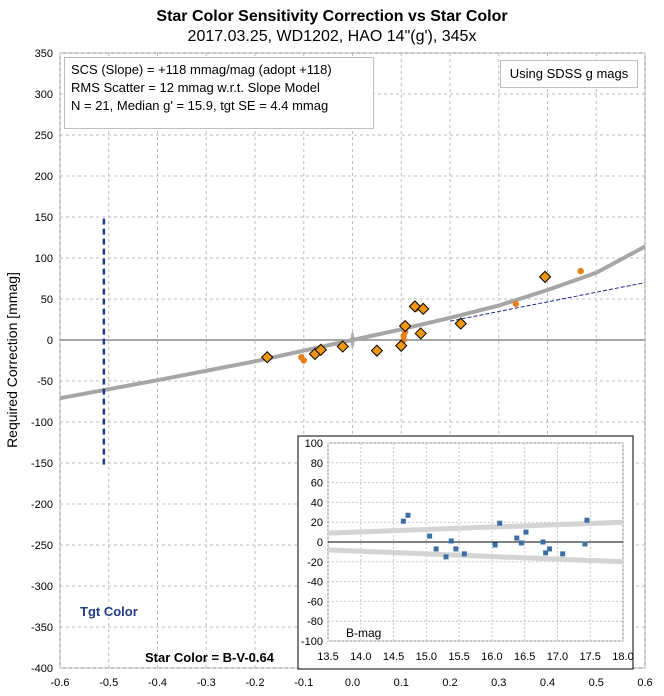 The image size is (664, 696). What do you see at coordinates (644, 683) in the screenshot?
I see `x-tick-label: 0.6` at bounding box center [644, 683].